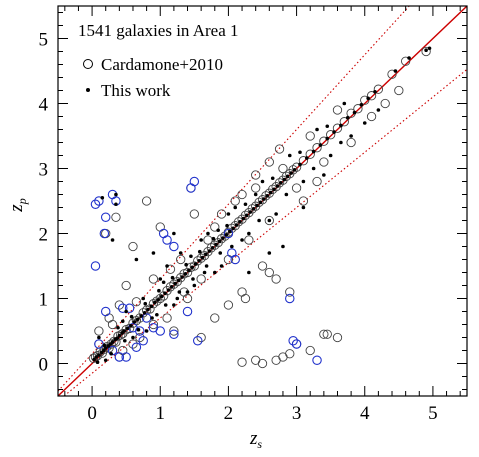 The width and height of the screenshot is (479, 457). Describe the element at coordinates (229, 413) in the screenshot. I see `x-tick-label-2: 2` at that location.